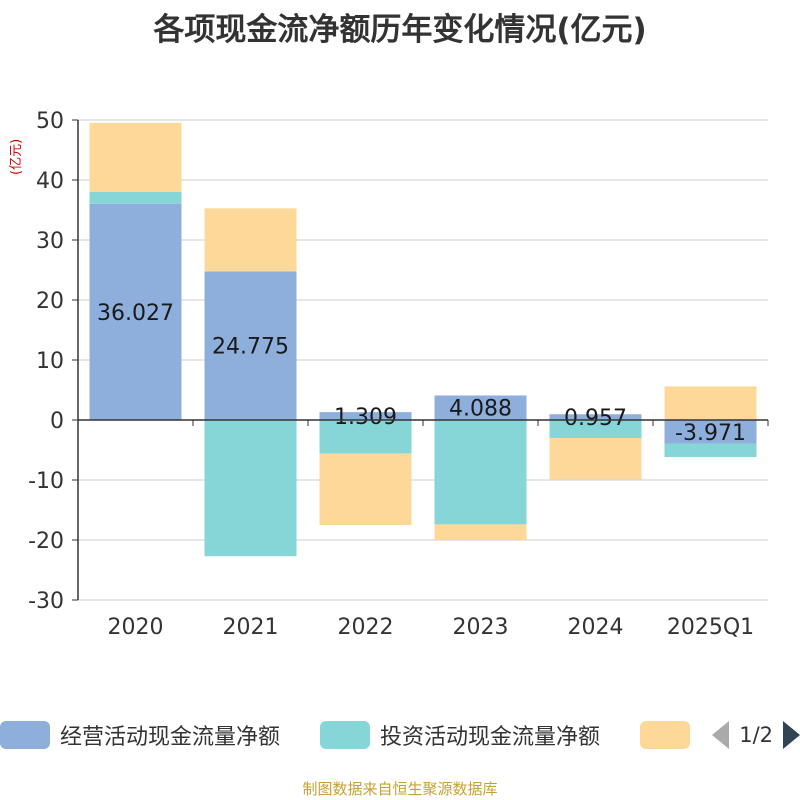 This screenshot has width=800, height=800. I want to click on pager-text: 1/2, so click(756, 735).